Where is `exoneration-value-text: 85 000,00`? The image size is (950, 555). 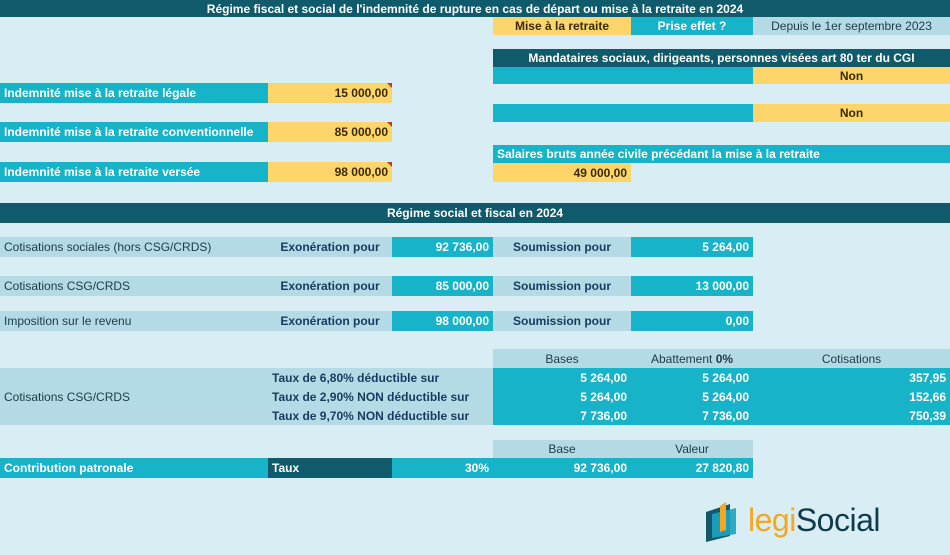 exoneration-value-text: 85 000,00 is located at coordinates (462, 286).